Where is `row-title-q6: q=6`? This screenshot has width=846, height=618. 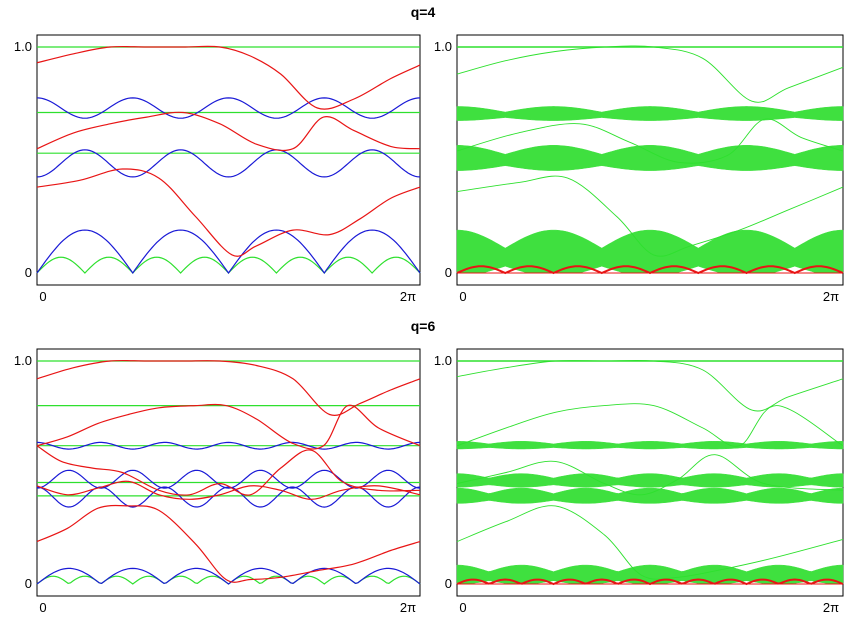 row-title-q6: q=6 is located at coordinates (423, 326).